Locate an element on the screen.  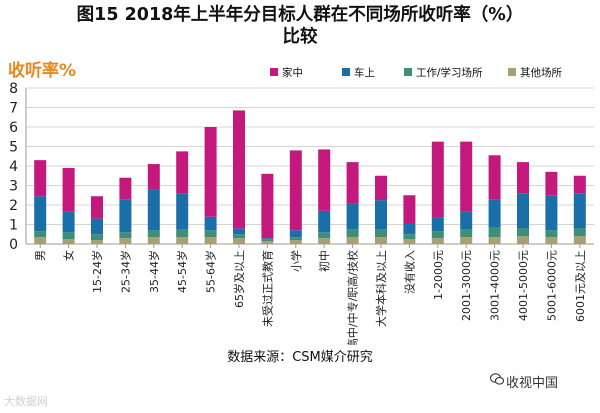
chart-legend: 家中 车上 工作/学习场所 其他场所 is located at coordinates (435, 73).